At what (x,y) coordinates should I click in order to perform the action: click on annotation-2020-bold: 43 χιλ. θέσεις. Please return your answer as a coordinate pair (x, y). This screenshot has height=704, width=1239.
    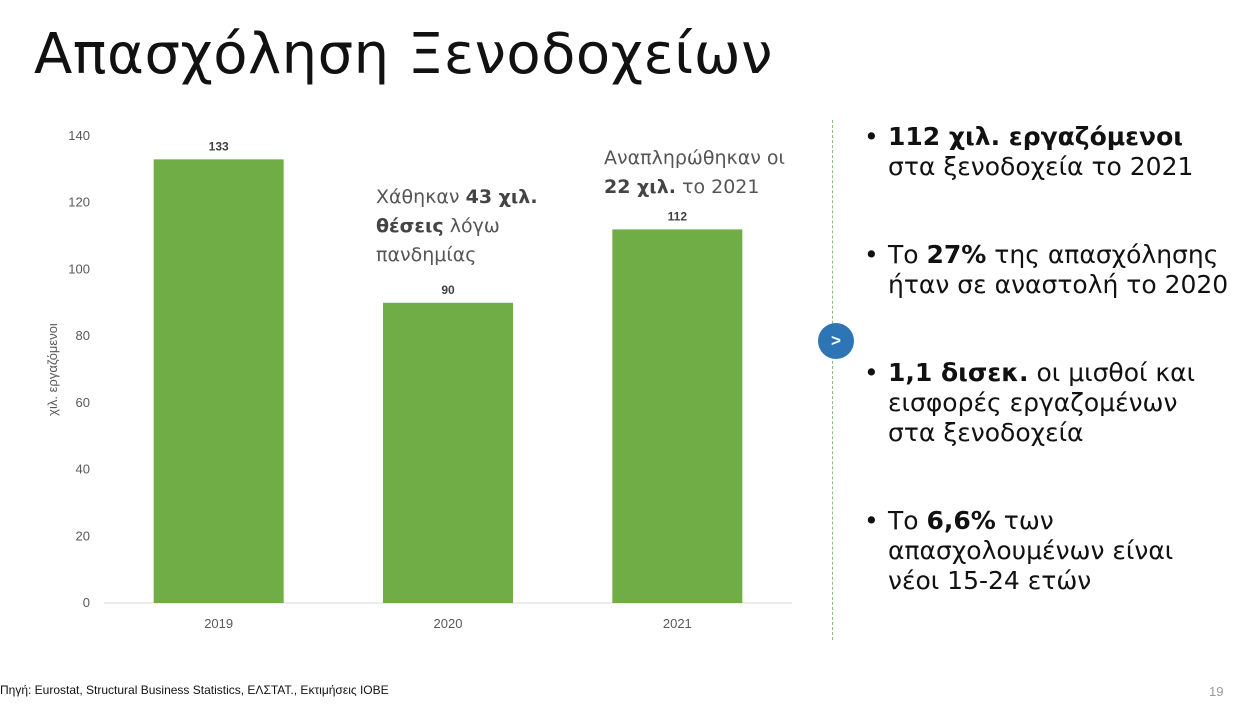
    Looking at the image, I should click on (457, 211).